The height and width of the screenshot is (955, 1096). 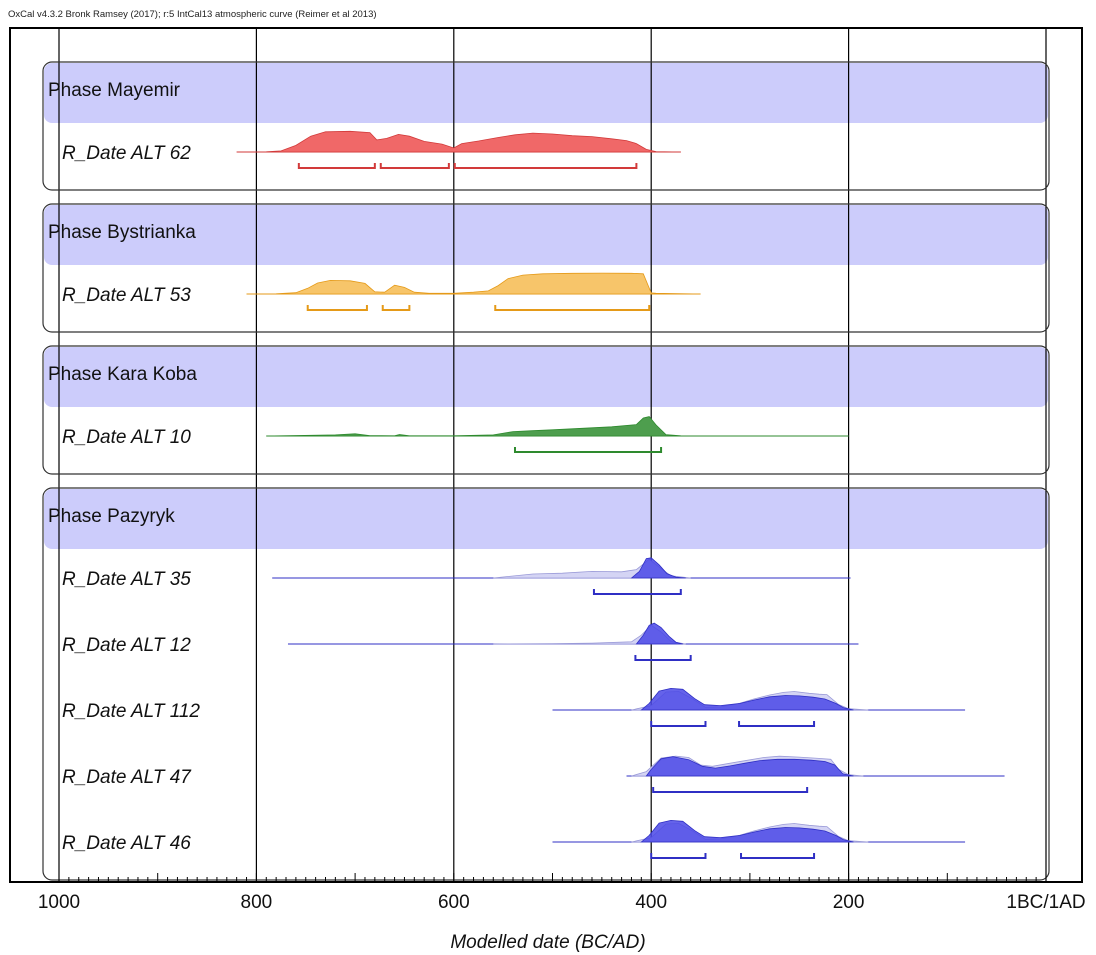 What do you see at coordinates (126, 153) in the screenshot?
I see `date-label: R_Date ALT 62` at bounding box center [126, 153].